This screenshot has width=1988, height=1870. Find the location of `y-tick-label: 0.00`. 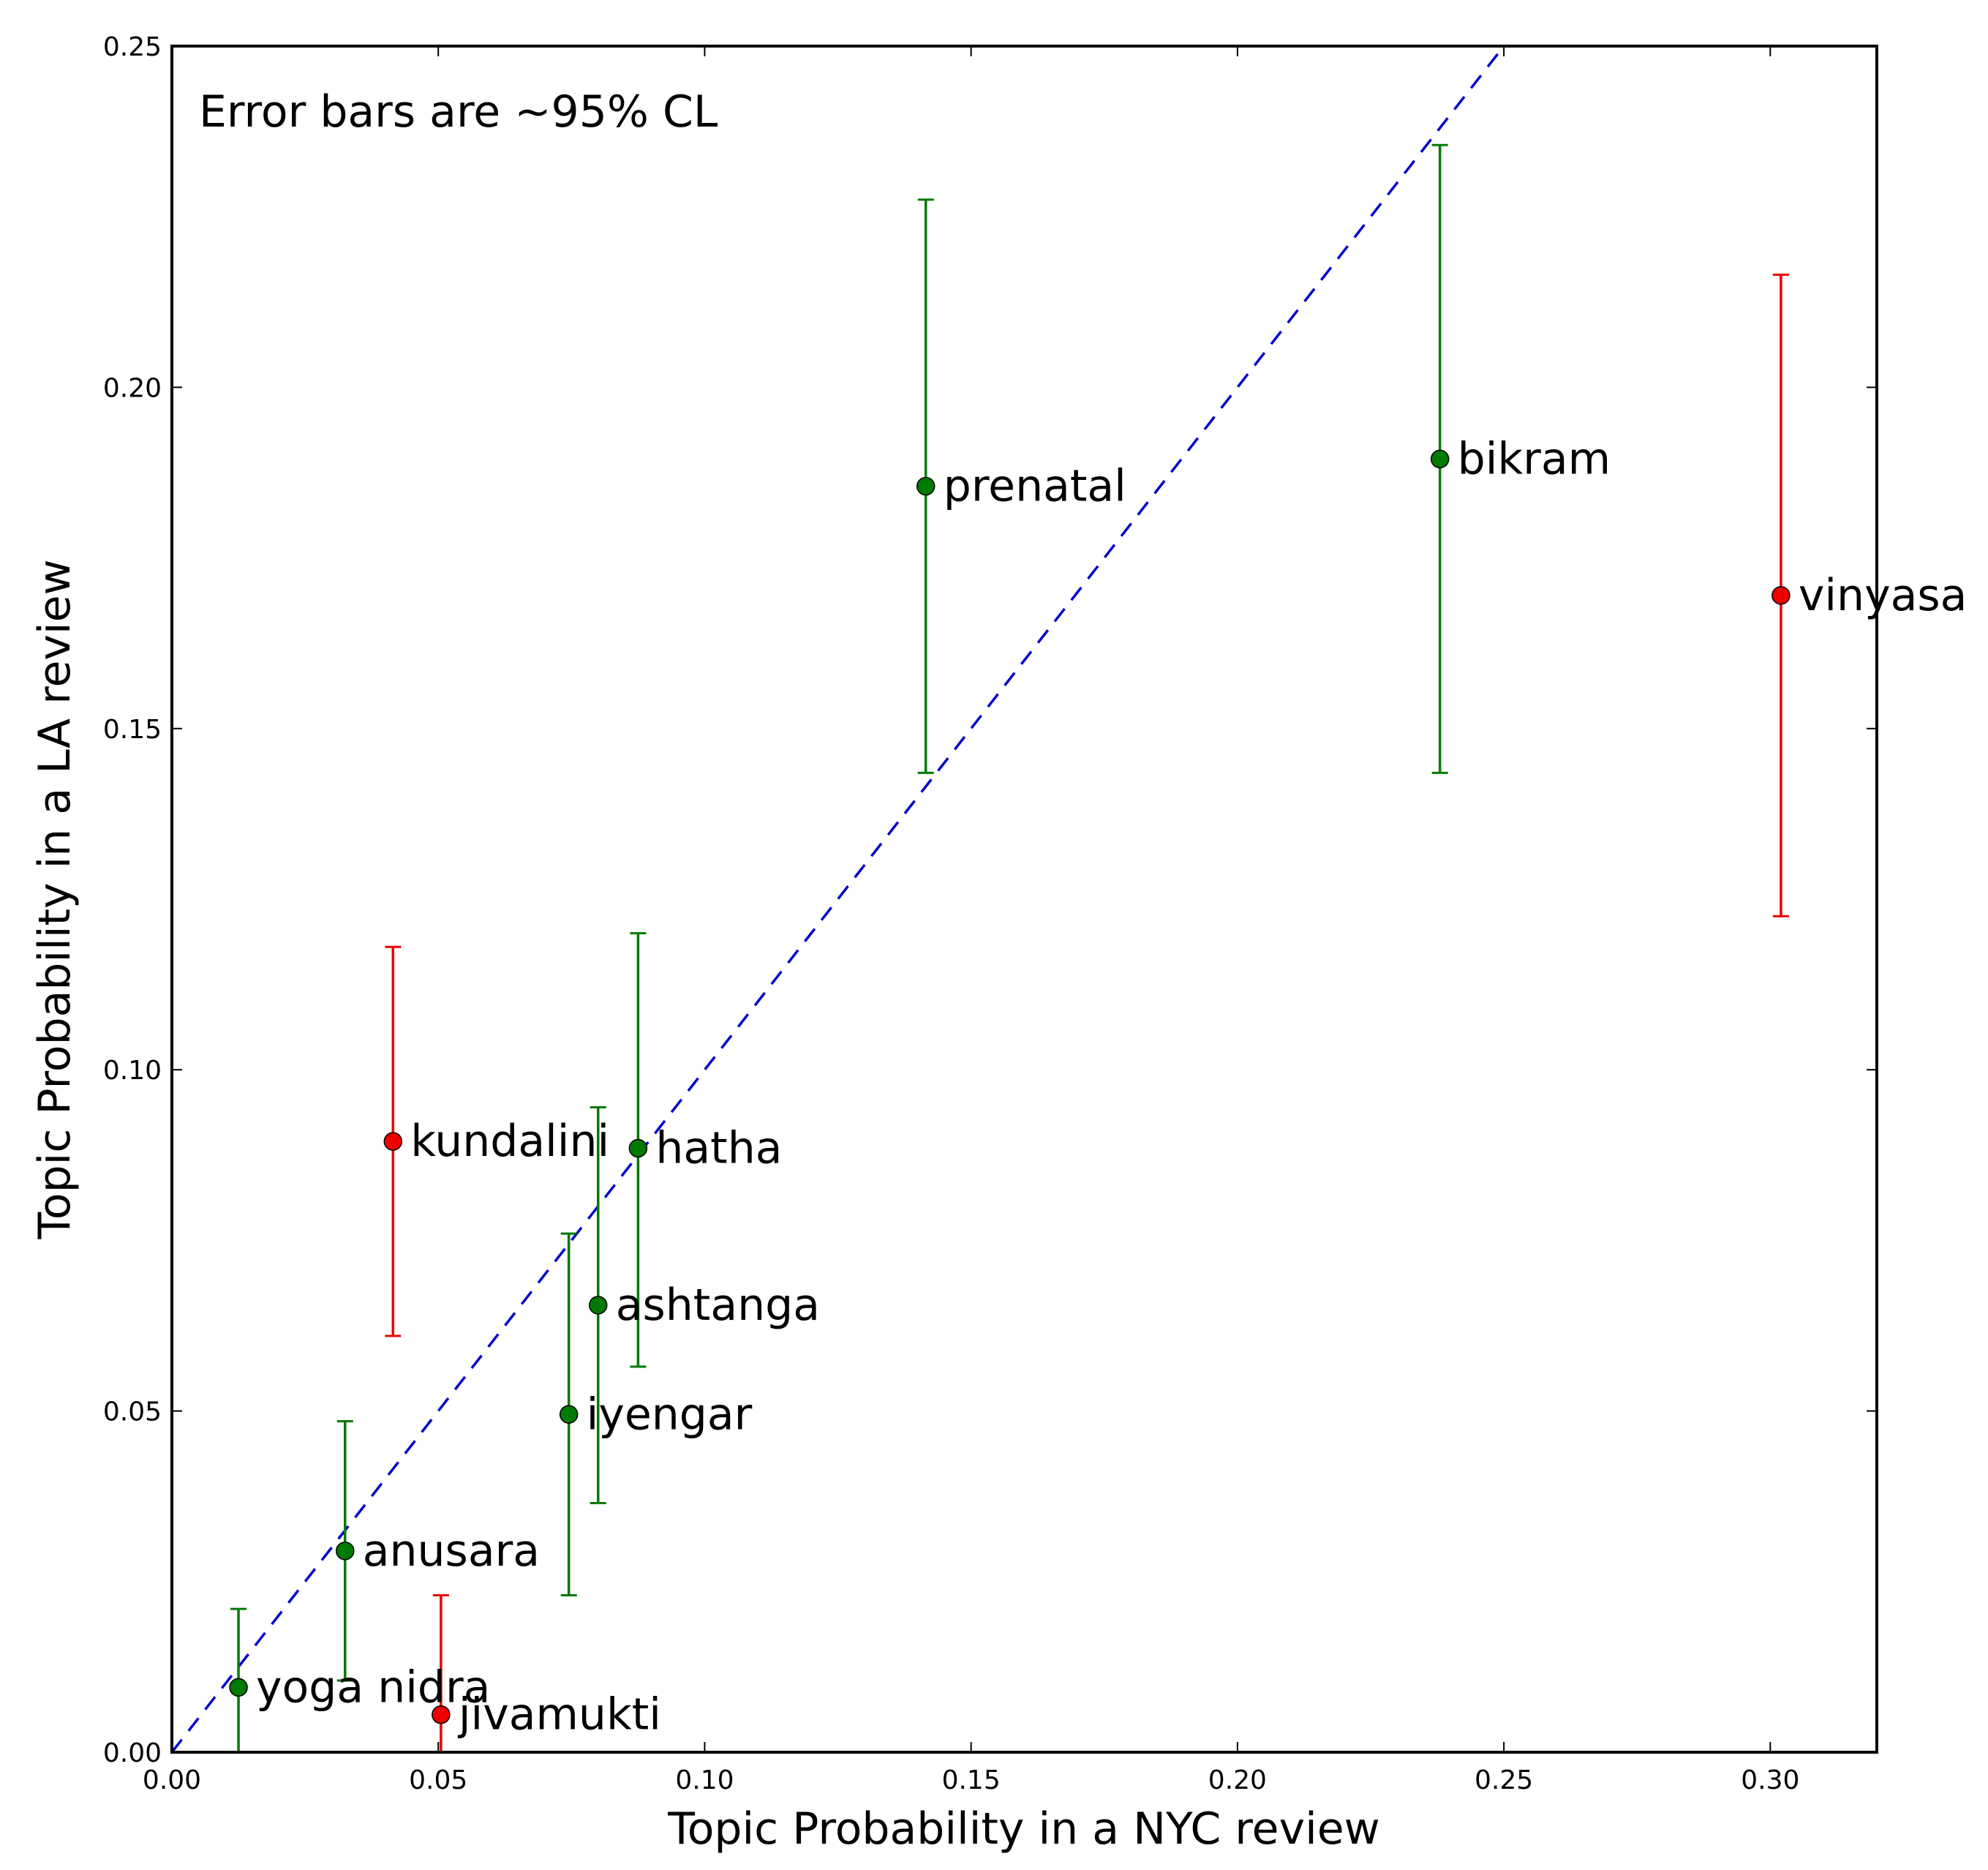

y-tick-label: 0.00 is located at coordinates (132, 1753).